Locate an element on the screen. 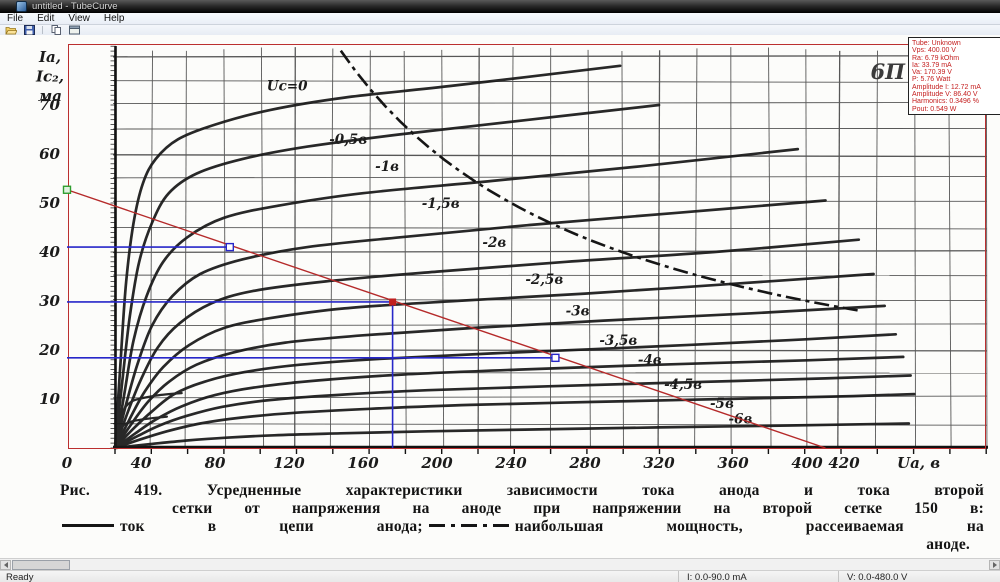 This screenshot has width=1000, height=582. open-button is located at coordinates (11, 30).